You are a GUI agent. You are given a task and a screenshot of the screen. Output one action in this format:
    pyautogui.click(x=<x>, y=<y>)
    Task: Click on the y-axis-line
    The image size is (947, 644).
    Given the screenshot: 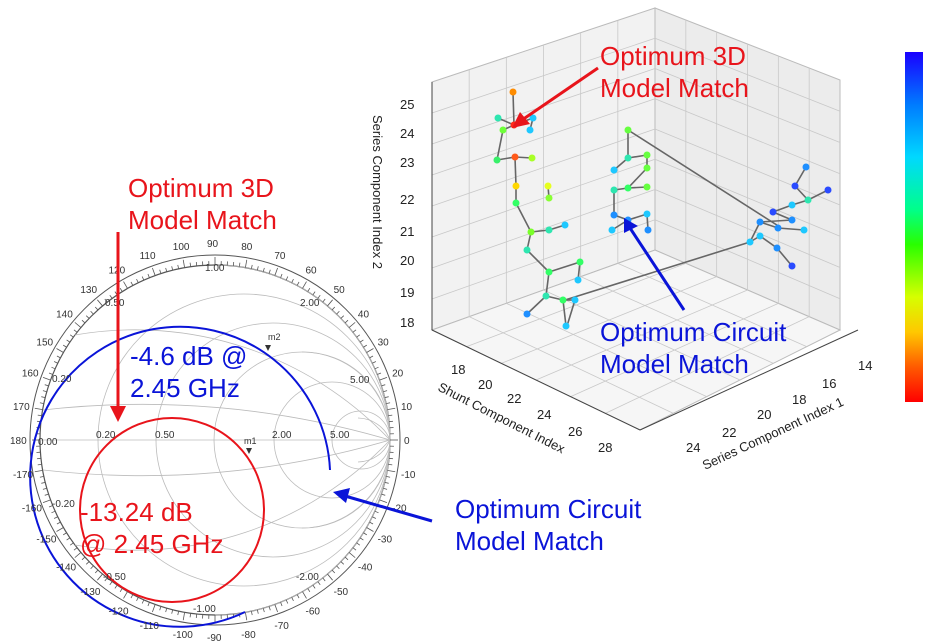 What is the action you would take?
    pyautogui.click(x=749, y=380)
    